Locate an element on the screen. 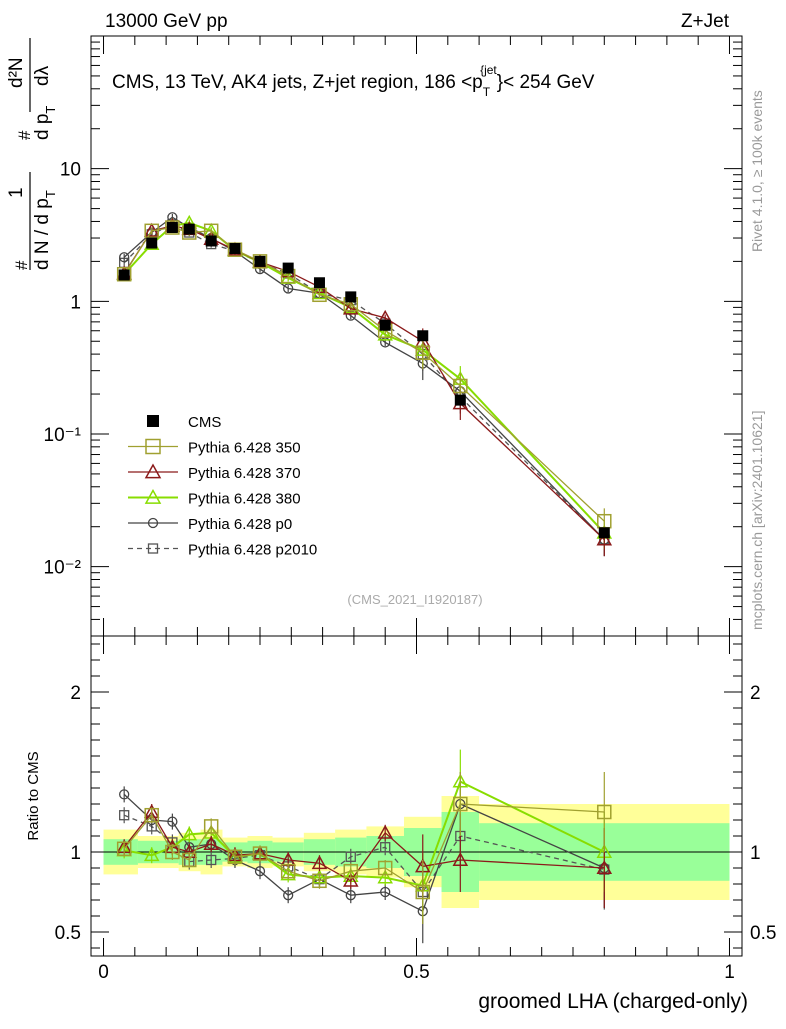 Image resolution: width=786 pixels, height=1029 pixels. ylabel-num: d²N is located at coordinates (16, 72).